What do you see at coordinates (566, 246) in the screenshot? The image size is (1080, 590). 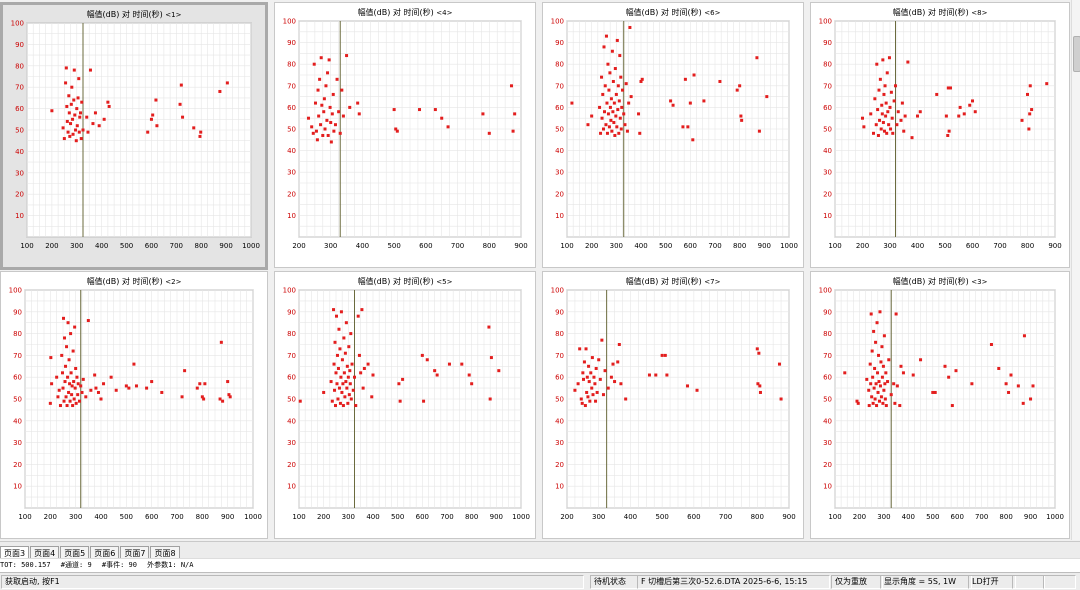 I see `x-tick-label: 100` at bounding box center [566, 246].